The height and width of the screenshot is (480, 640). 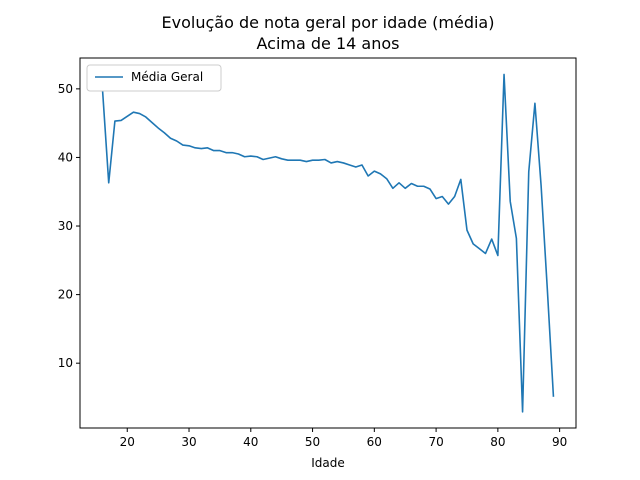 What do you see at coordinates (167, 77) in the screenshot?
I see `legend-label: Média Geral` at bounding box center [167, 77].